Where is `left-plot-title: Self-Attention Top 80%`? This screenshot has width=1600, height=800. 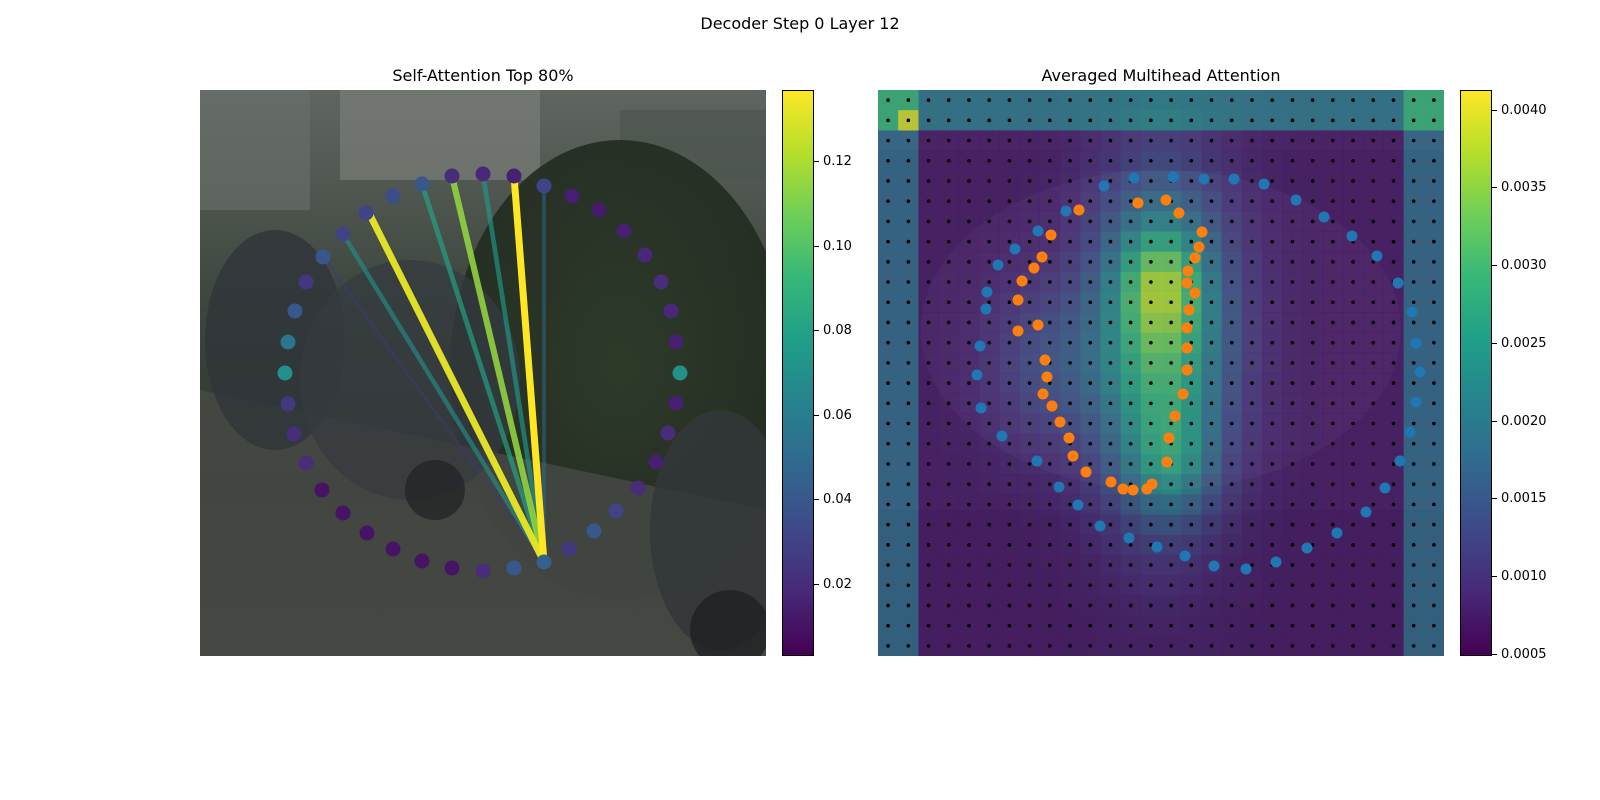
left-plot-title: Self-Attention Top 80% is located at coordinates (483, 75).